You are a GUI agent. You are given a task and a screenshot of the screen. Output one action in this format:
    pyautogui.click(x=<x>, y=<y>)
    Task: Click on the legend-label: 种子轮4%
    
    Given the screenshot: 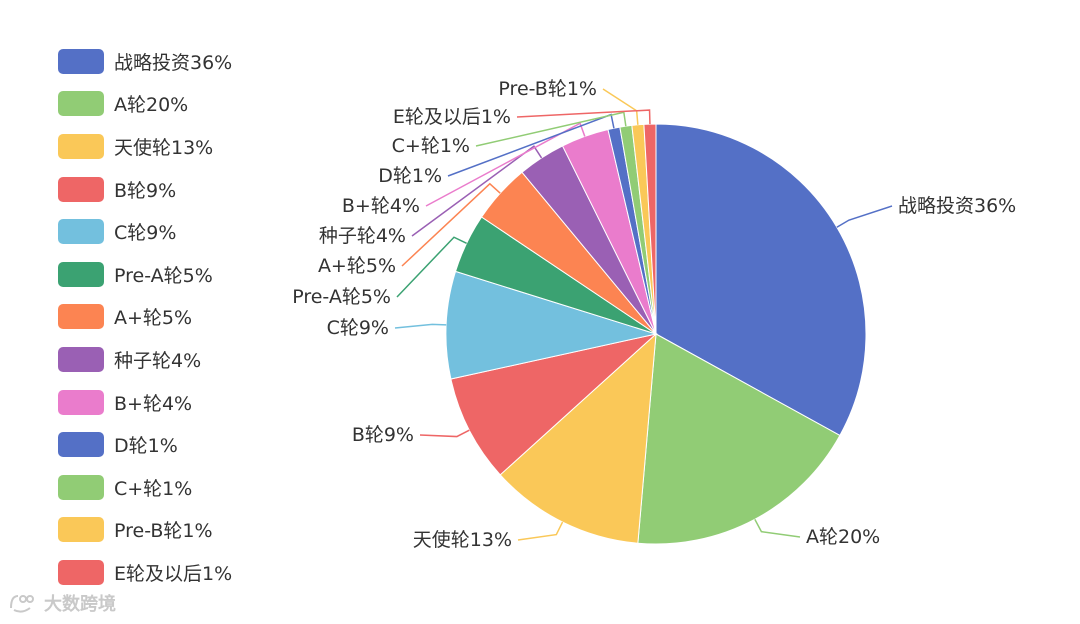 What is the action you would take?
    pyautogui.click(x=158, y=360)
    